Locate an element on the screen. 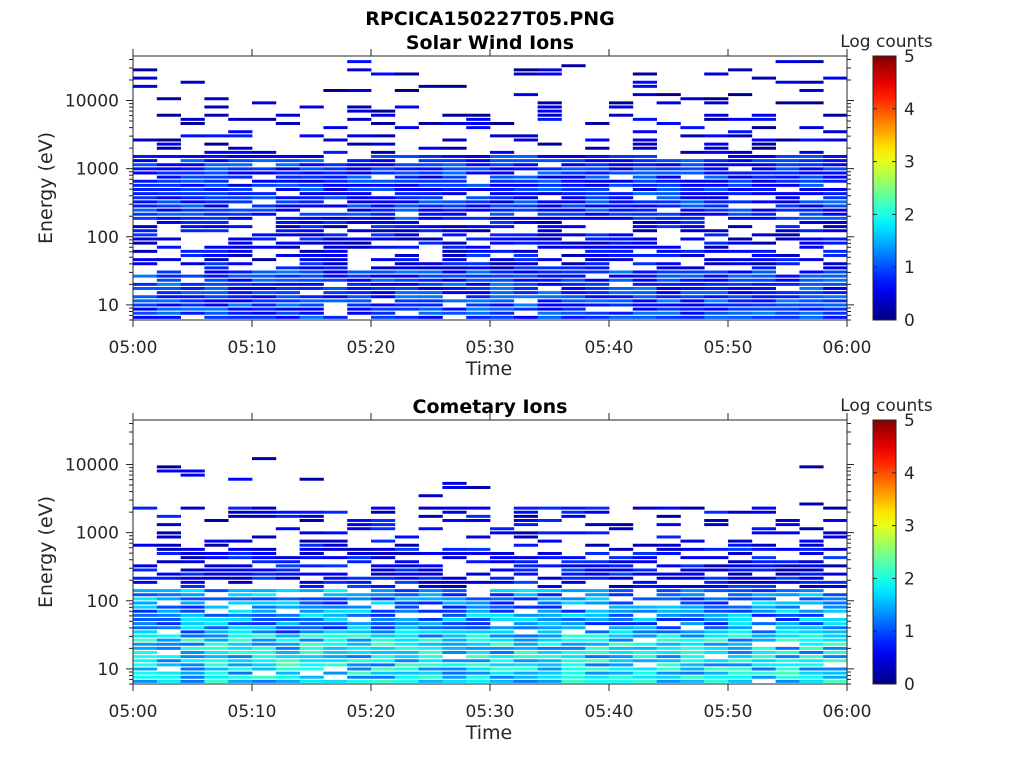 The height and width of the screenshot is (768, 1024). x-axis-label: Time is located at coordinates (489, 369).